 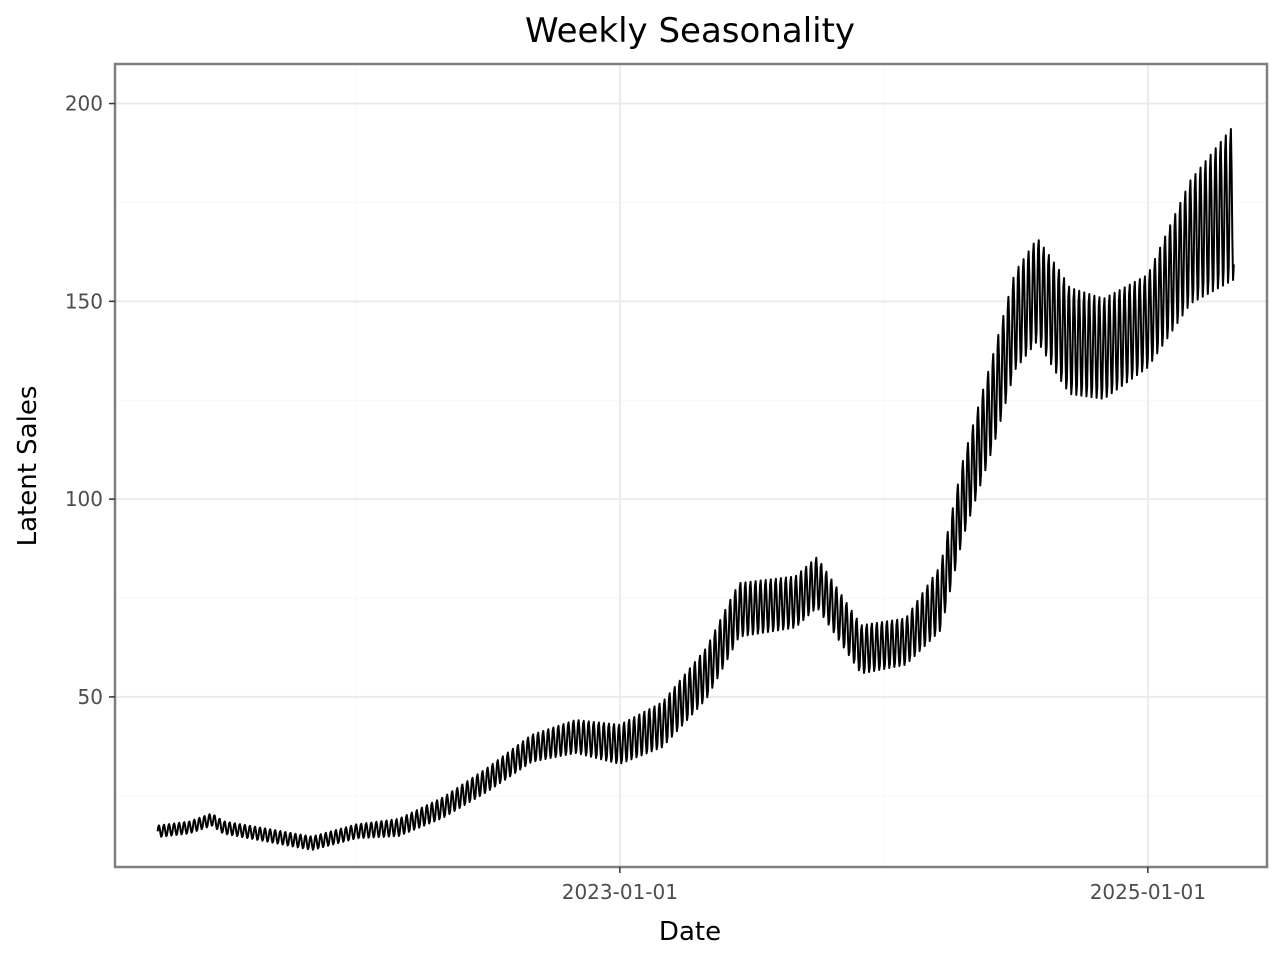 I want to click on y-tick-label: 200, so click(x=84, y=104).